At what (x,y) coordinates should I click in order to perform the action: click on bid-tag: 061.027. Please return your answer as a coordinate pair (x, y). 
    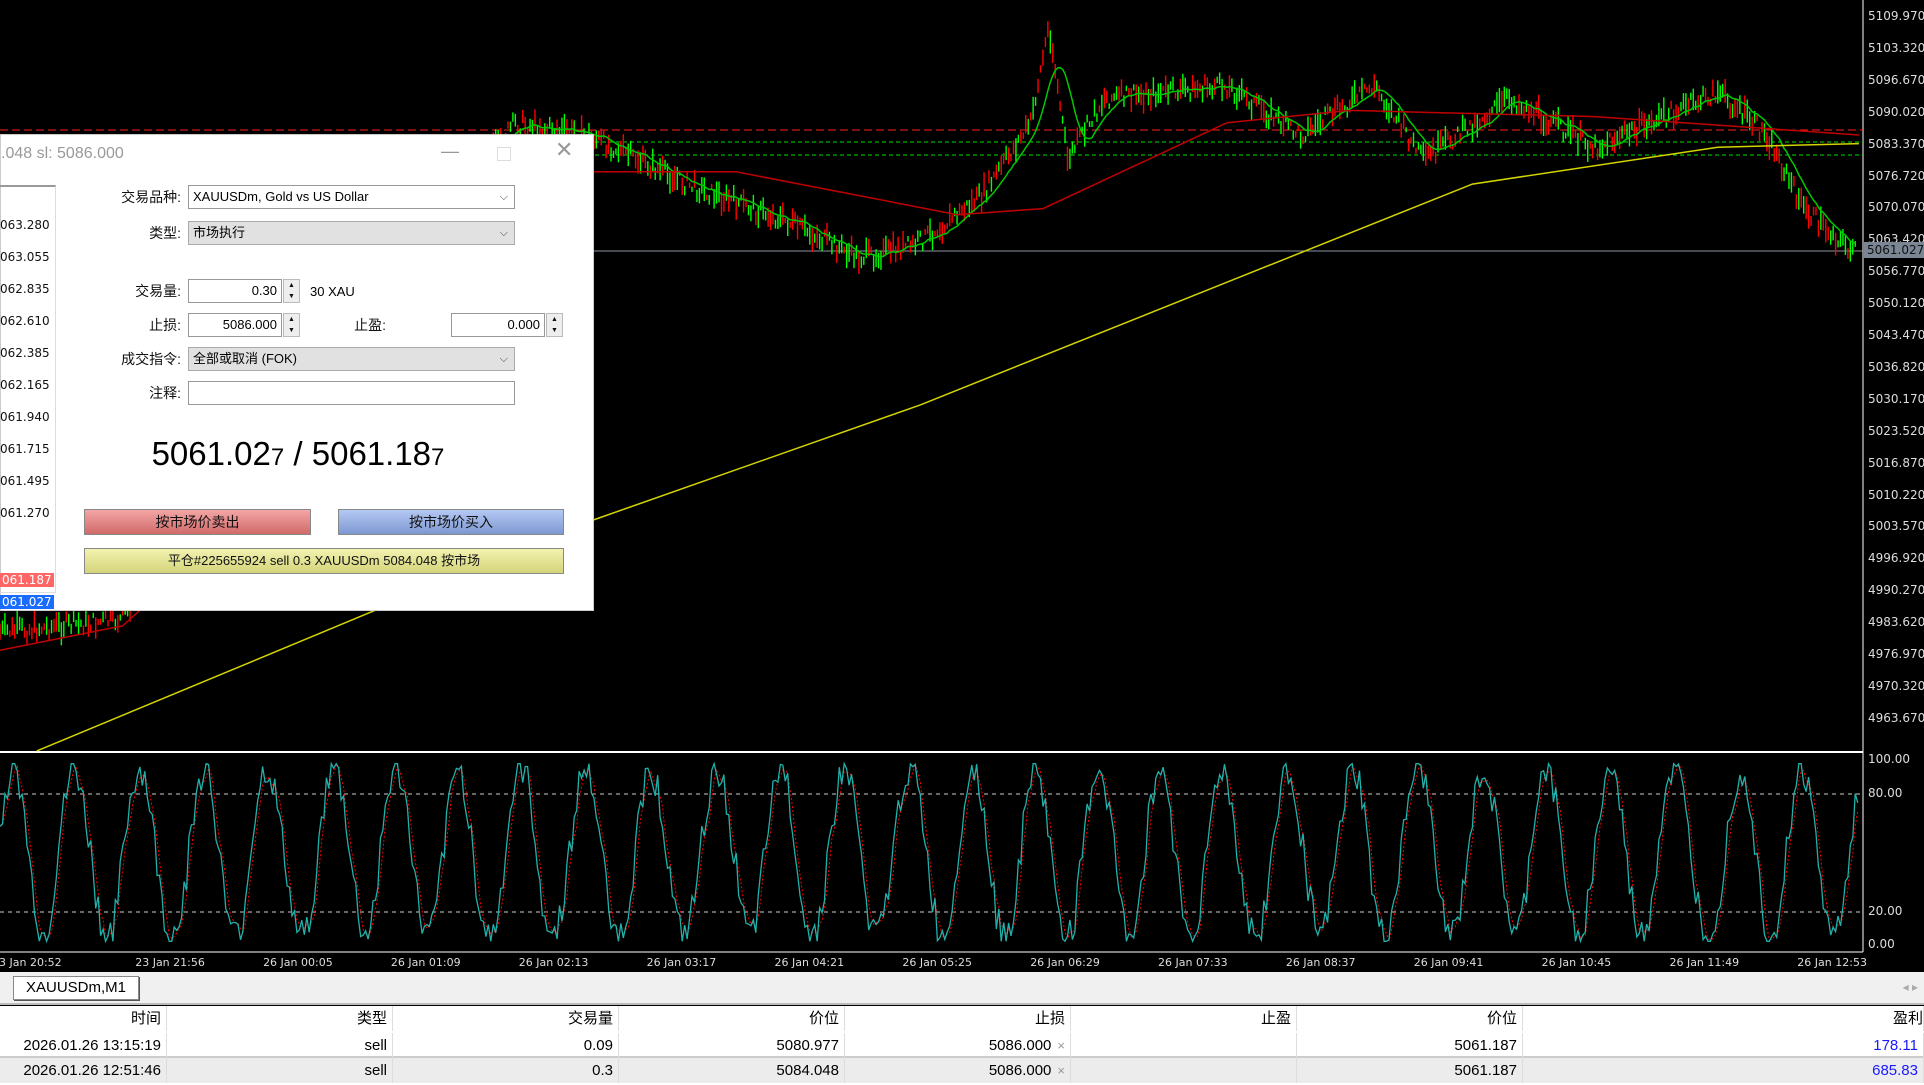
    Looking at the image, I should click on (27, 602).